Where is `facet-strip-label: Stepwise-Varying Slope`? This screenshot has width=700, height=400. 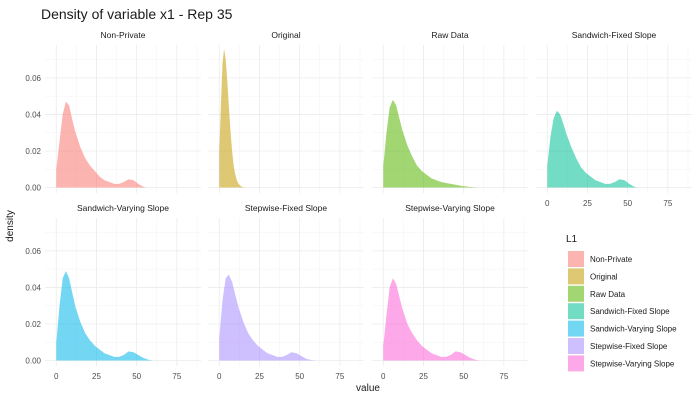
facet-strip-label: Stepwise-Varying Slope is located at coordinates (450, 208).